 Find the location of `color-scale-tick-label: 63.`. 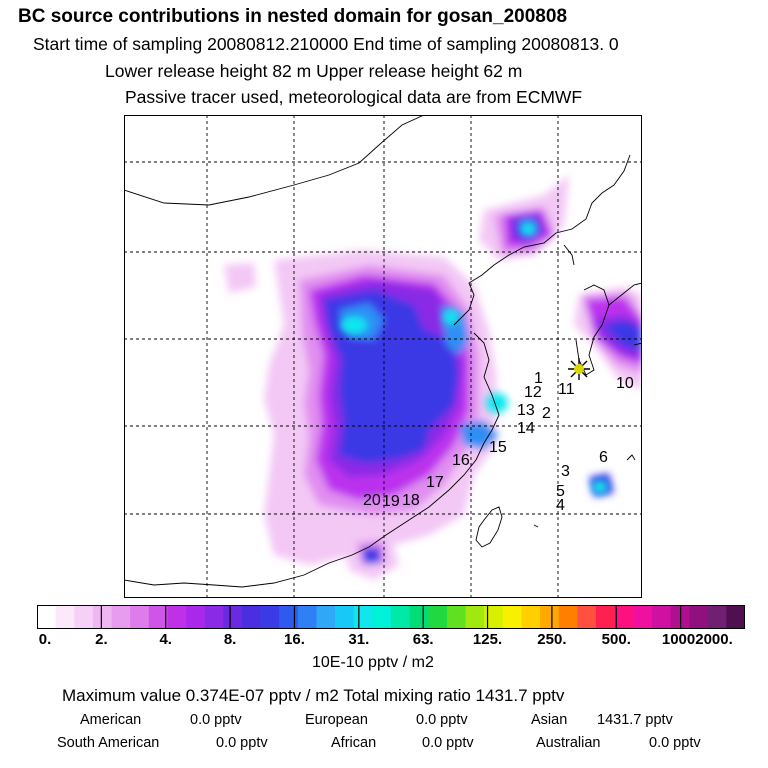

color-scale-tick-label: 63. is located at coordinates (423, 639).